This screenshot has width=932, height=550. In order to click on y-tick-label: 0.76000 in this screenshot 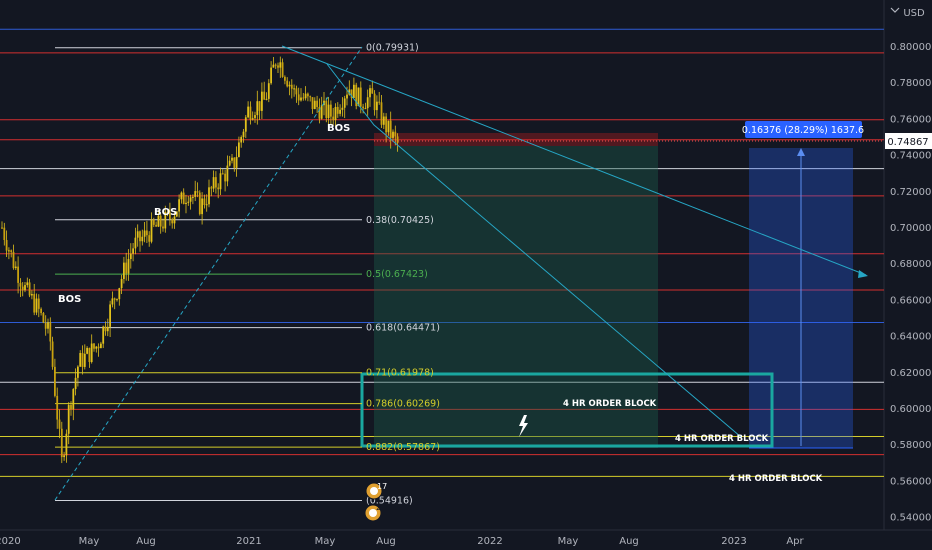, I will do `click(910, 119)`.